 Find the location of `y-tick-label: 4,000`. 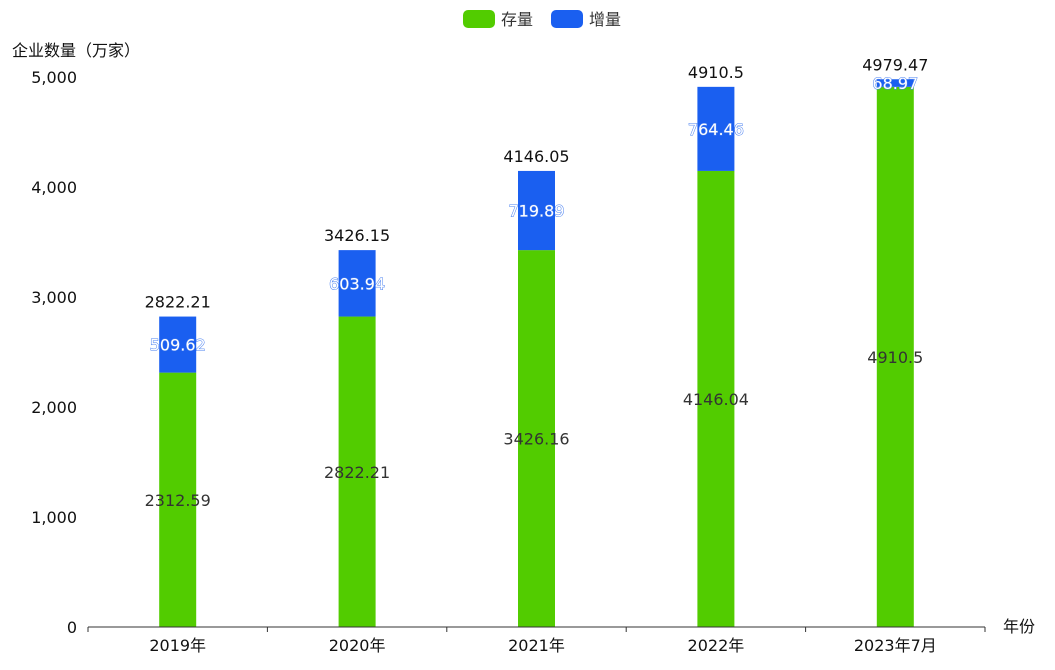

y-tick-label: 4,000 is located at coordinates (54, 187).